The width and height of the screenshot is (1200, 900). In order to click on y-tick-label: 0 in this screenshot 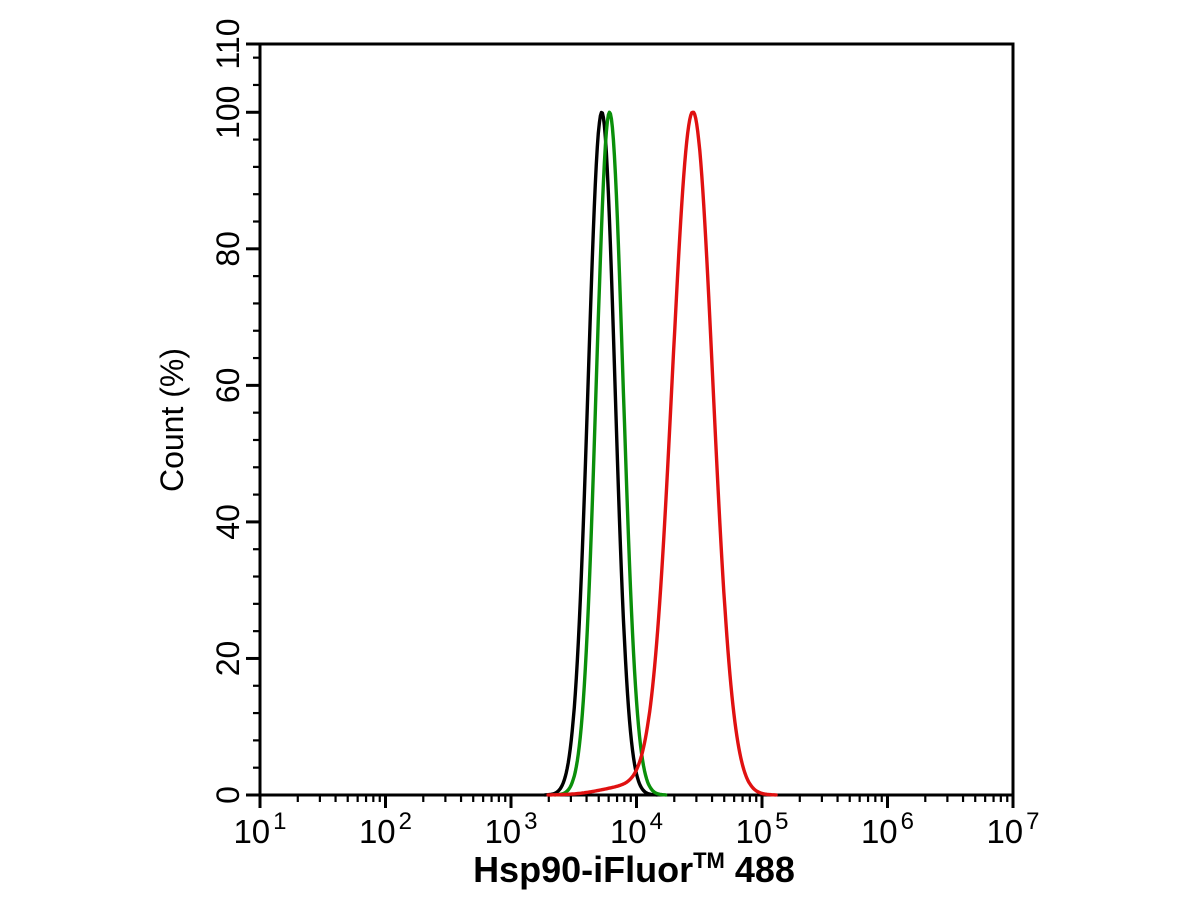, I will do `click(228, 795)`.